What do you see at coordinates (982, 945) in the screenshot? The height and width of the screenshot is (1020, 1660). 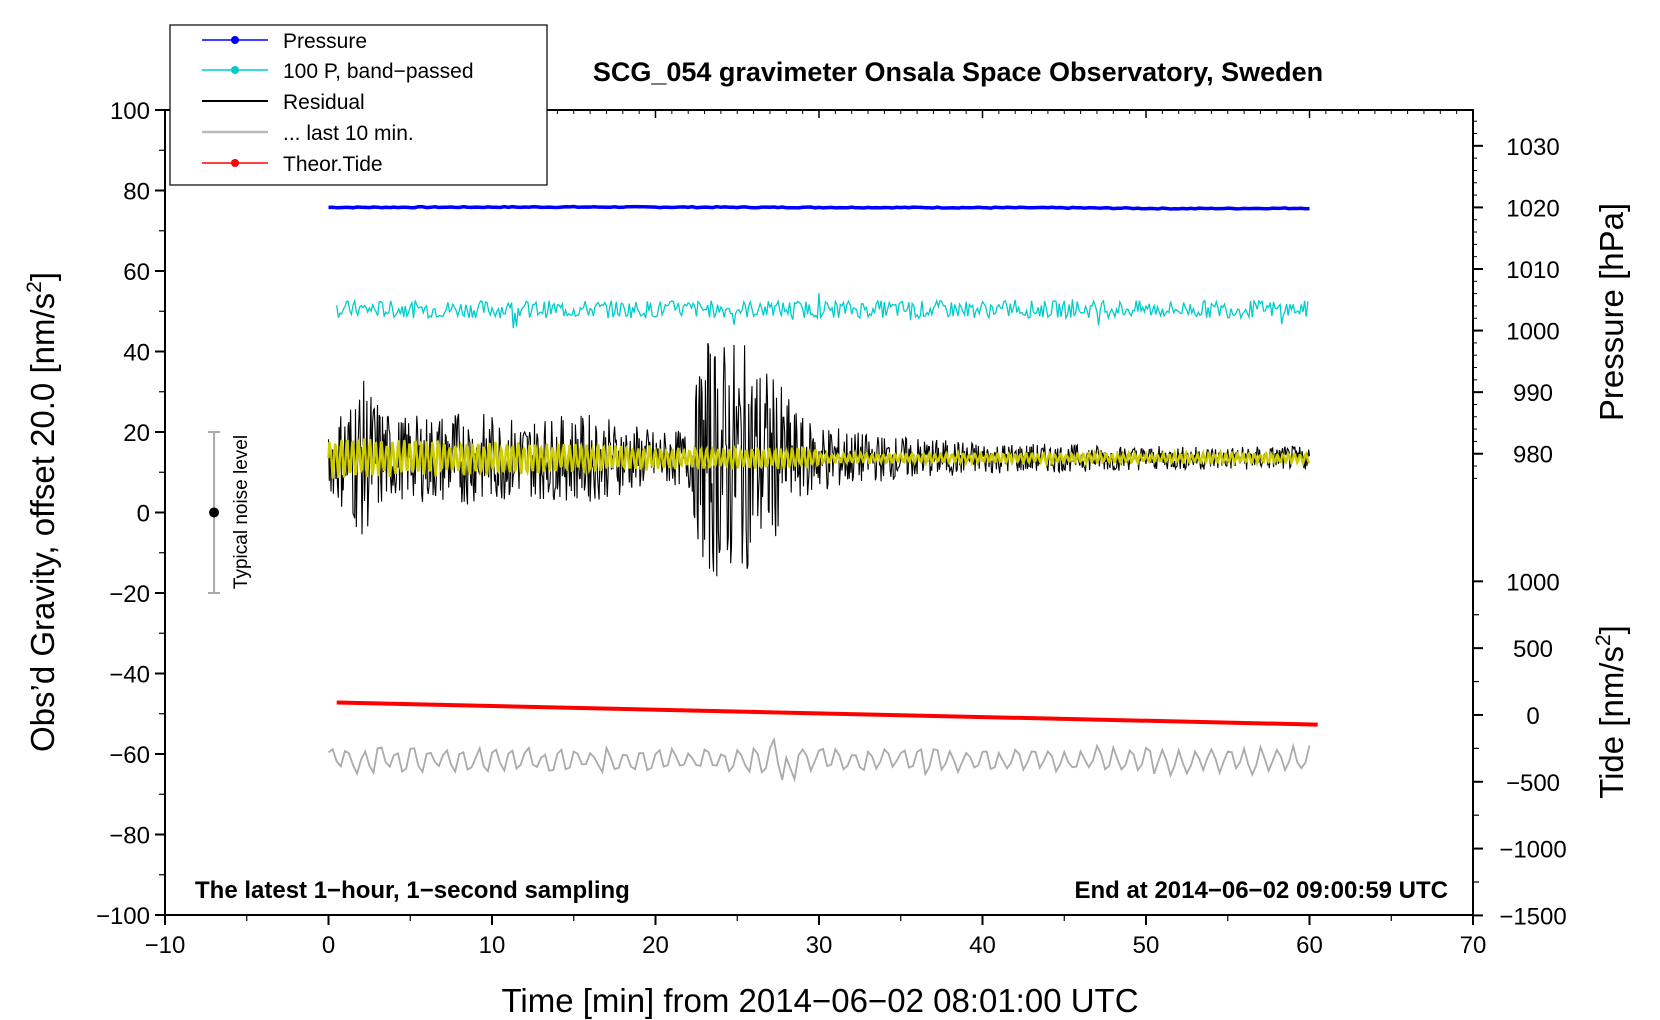 I see `x-tick-label: 40` at bounding box center [982, 945].